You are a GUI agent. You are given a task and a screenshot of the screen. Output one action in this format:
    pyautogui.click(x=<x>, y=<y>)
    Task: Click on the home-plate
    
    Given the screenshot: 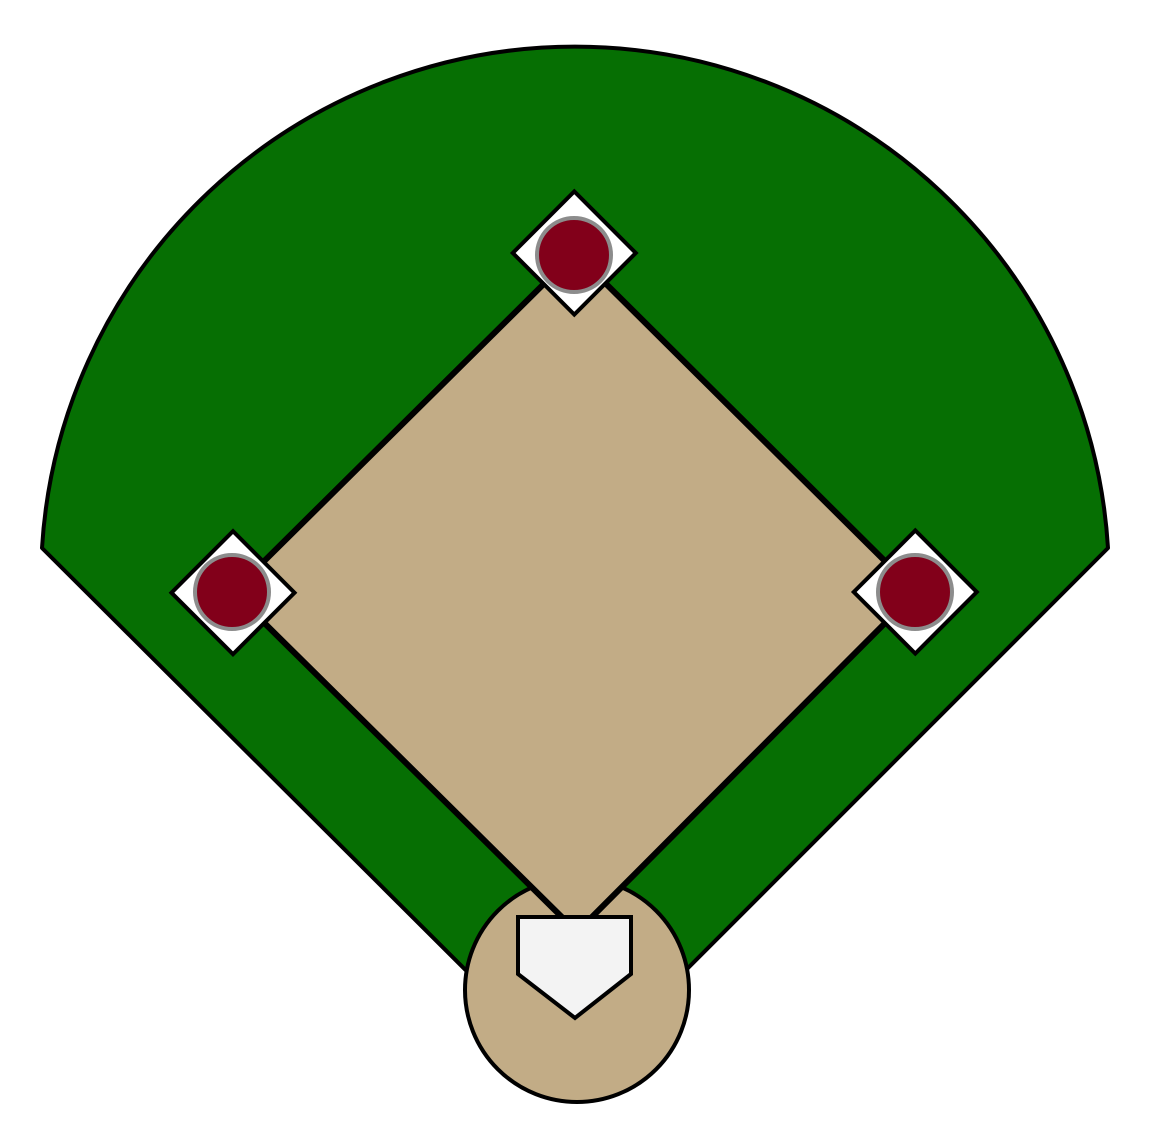 What is the action you would take?
    pyautogui.click(x=574, y=968)
    